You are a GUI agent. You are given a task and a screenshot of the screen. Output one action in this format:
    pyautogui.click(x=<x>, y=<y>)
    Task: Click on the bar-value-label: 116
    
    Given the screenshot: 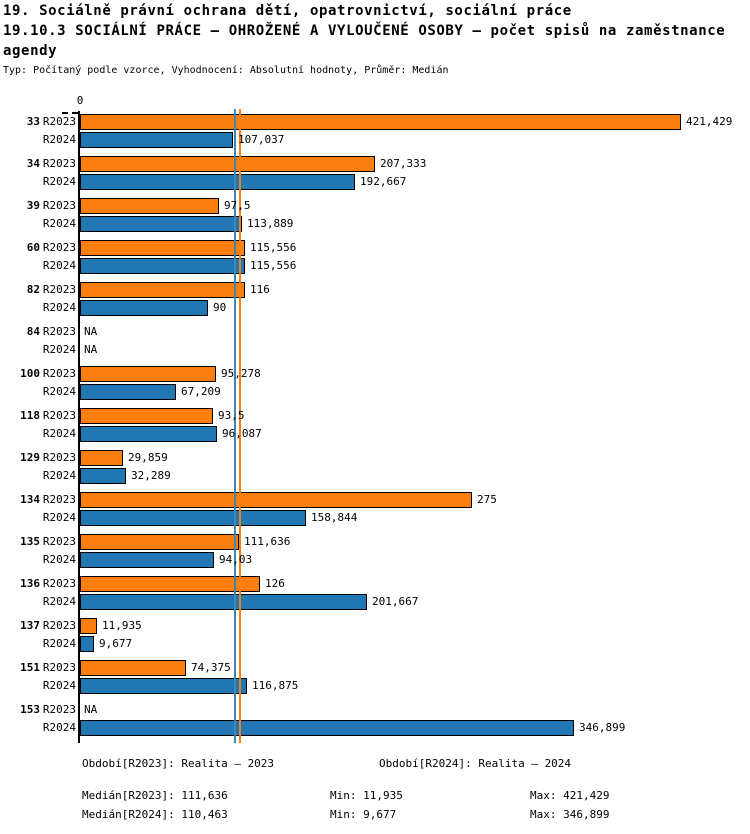 What is the action you would take?
    pyautogui.click(x=260, y=289)
    